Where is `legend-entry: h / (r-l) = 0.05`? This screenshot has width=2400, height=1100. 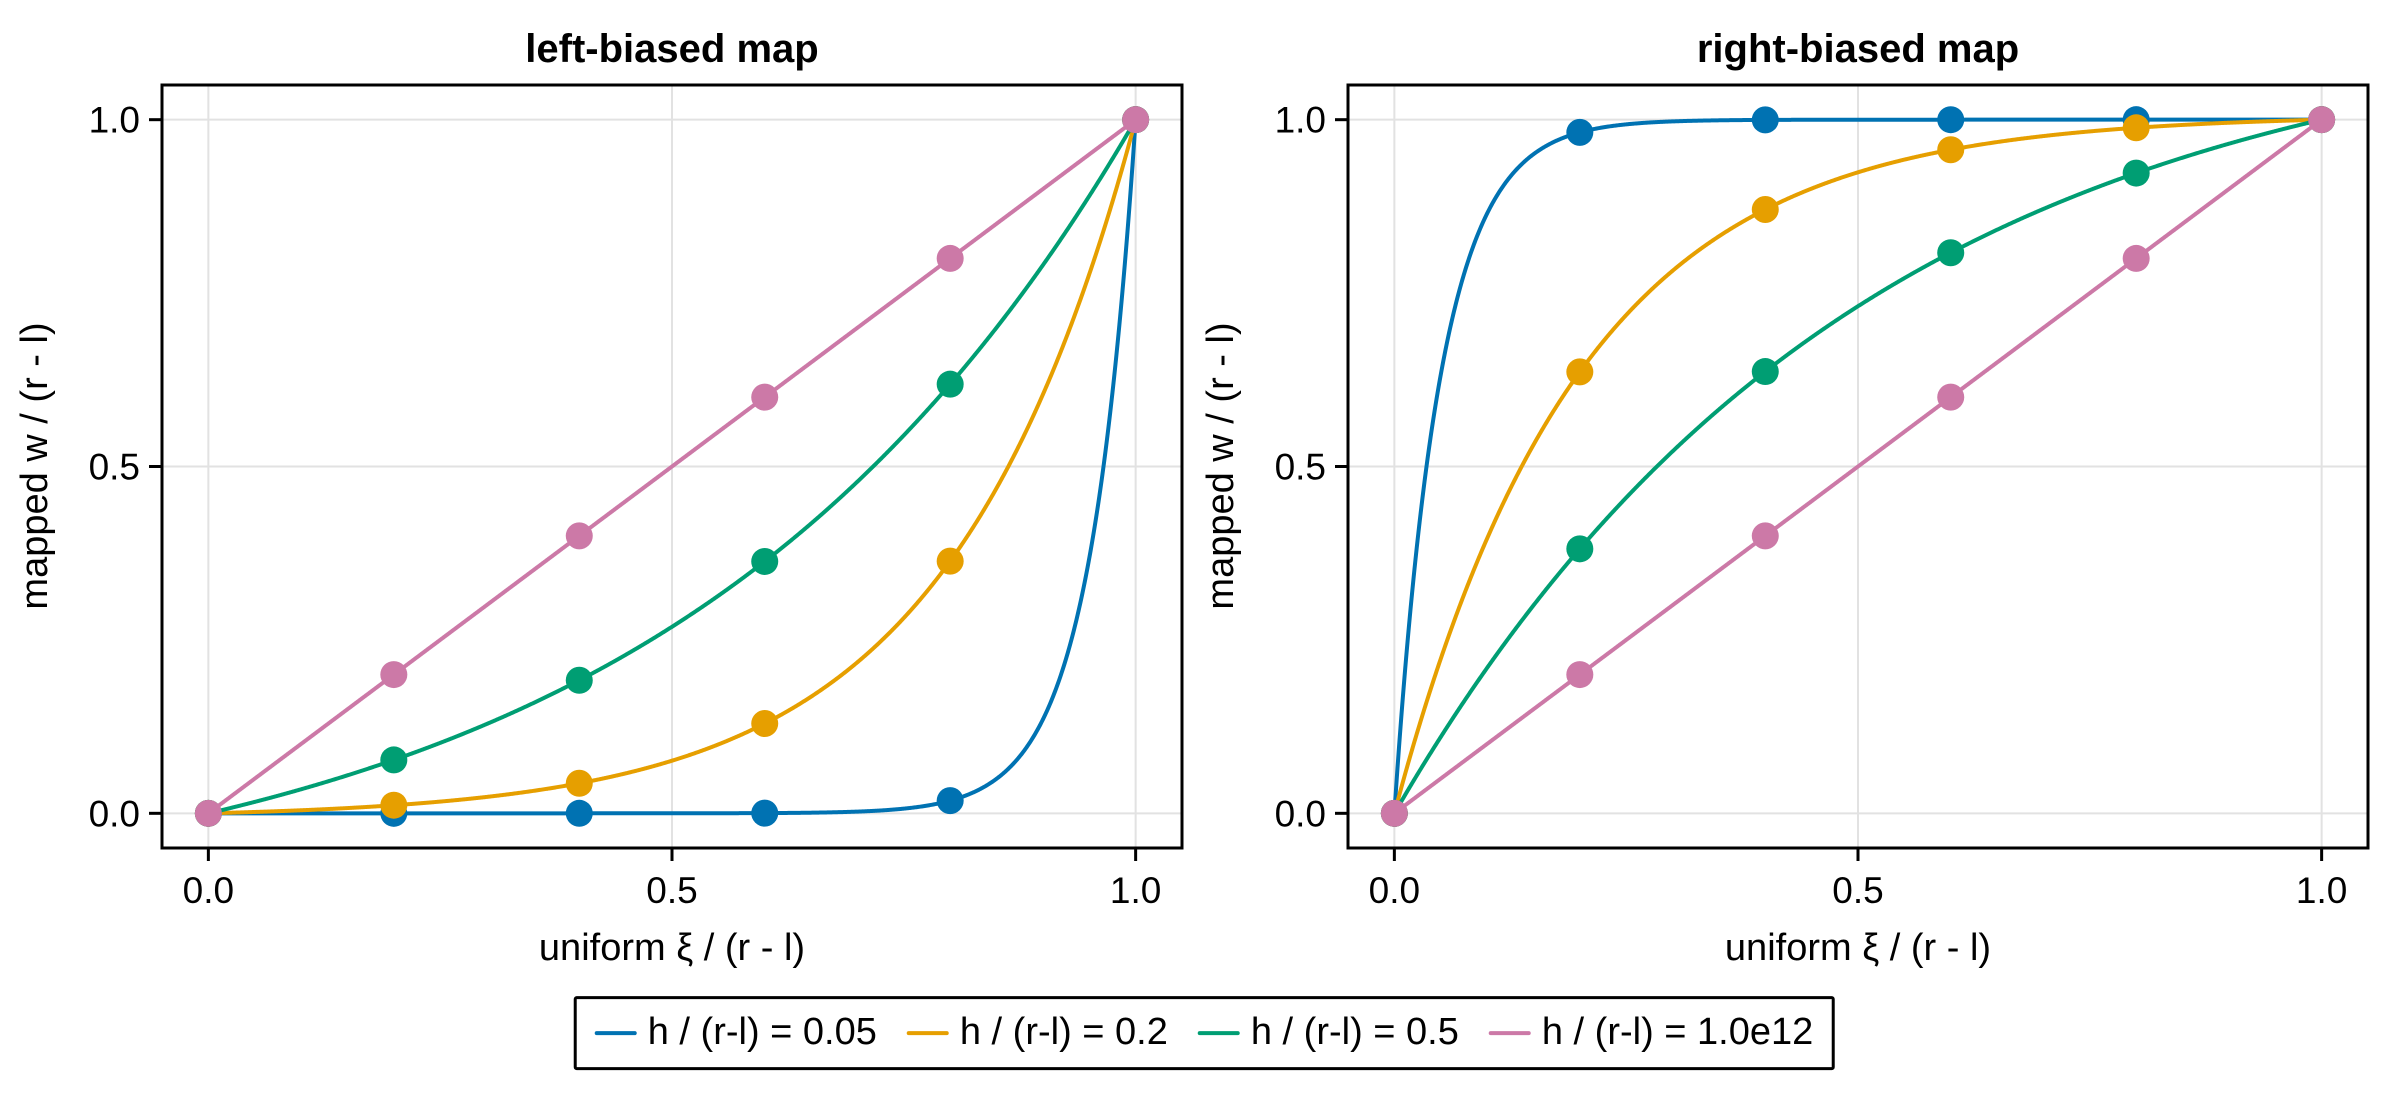
legend-entry: h / (r-l) = 0.05 is located at coordinates (735, 1033).